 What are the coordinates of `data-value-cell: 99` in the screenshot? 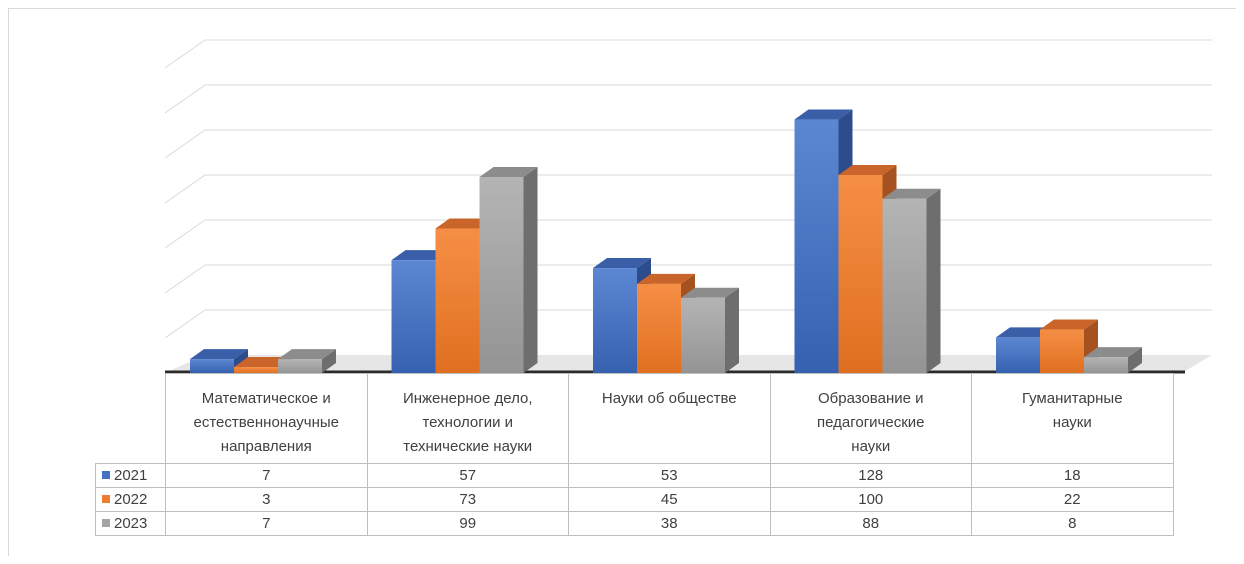 It's located at (468, 524).